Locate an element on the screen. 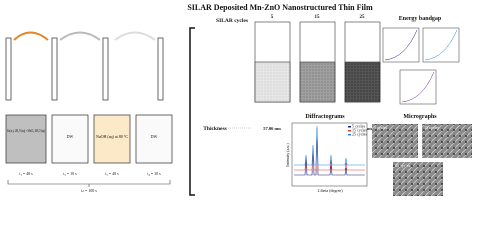 This screenshot has height=240, width=479. legend-label: 25 cycles is located at coordinates (359, 134).